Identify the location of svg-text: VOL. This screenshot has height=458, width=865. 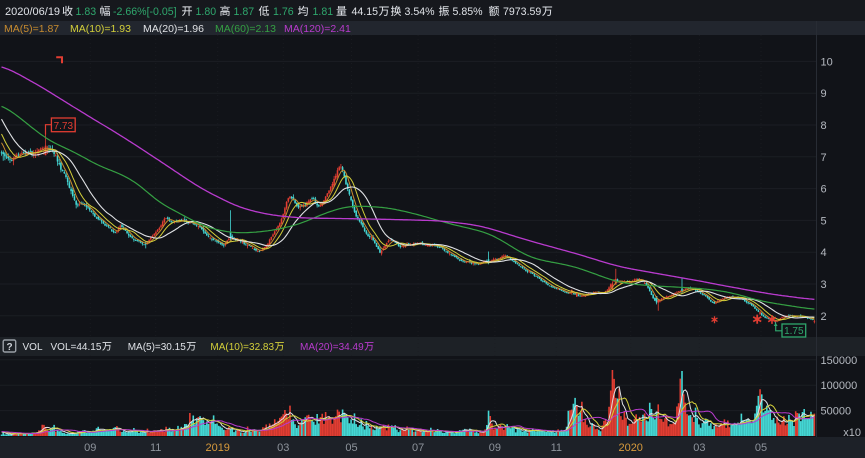
(33, 347).